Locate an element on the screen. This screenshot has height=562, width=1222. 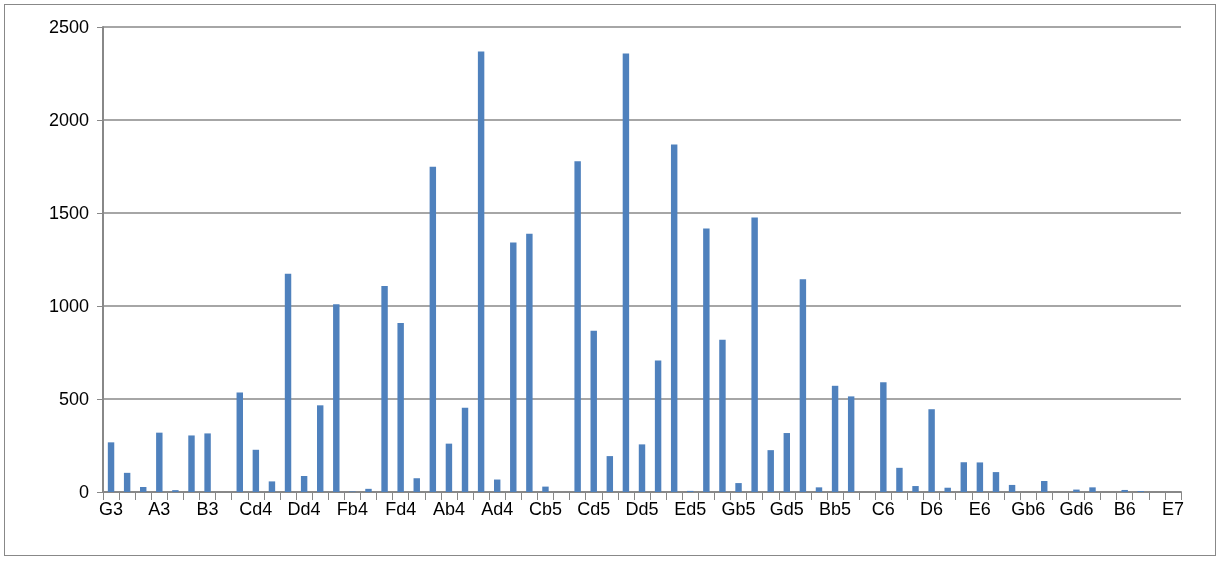
y-tick-label: 2500 is located at coordinates (68, 27).